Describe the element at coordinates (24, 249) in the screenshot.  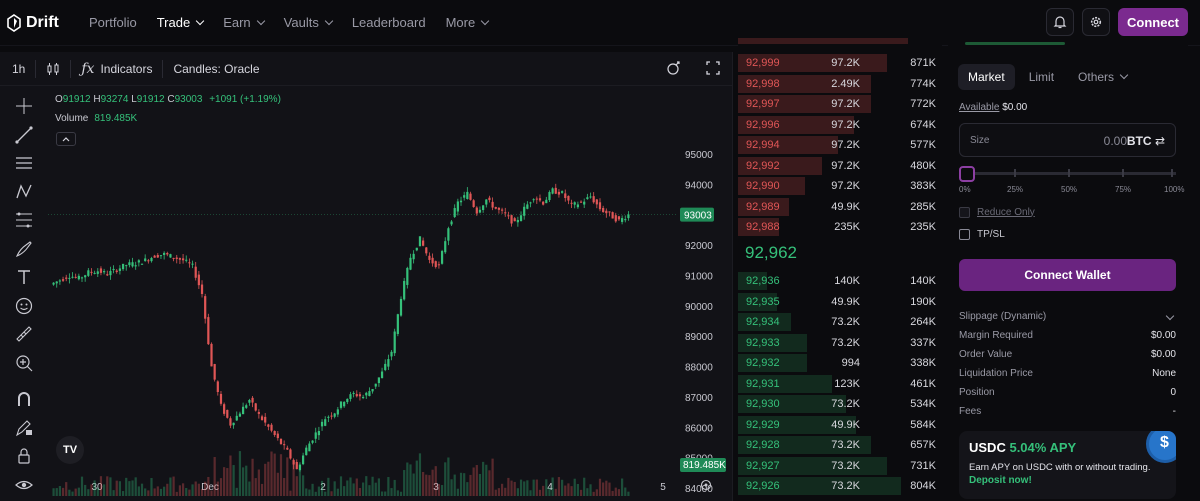
I see `tool-brush` at that location.